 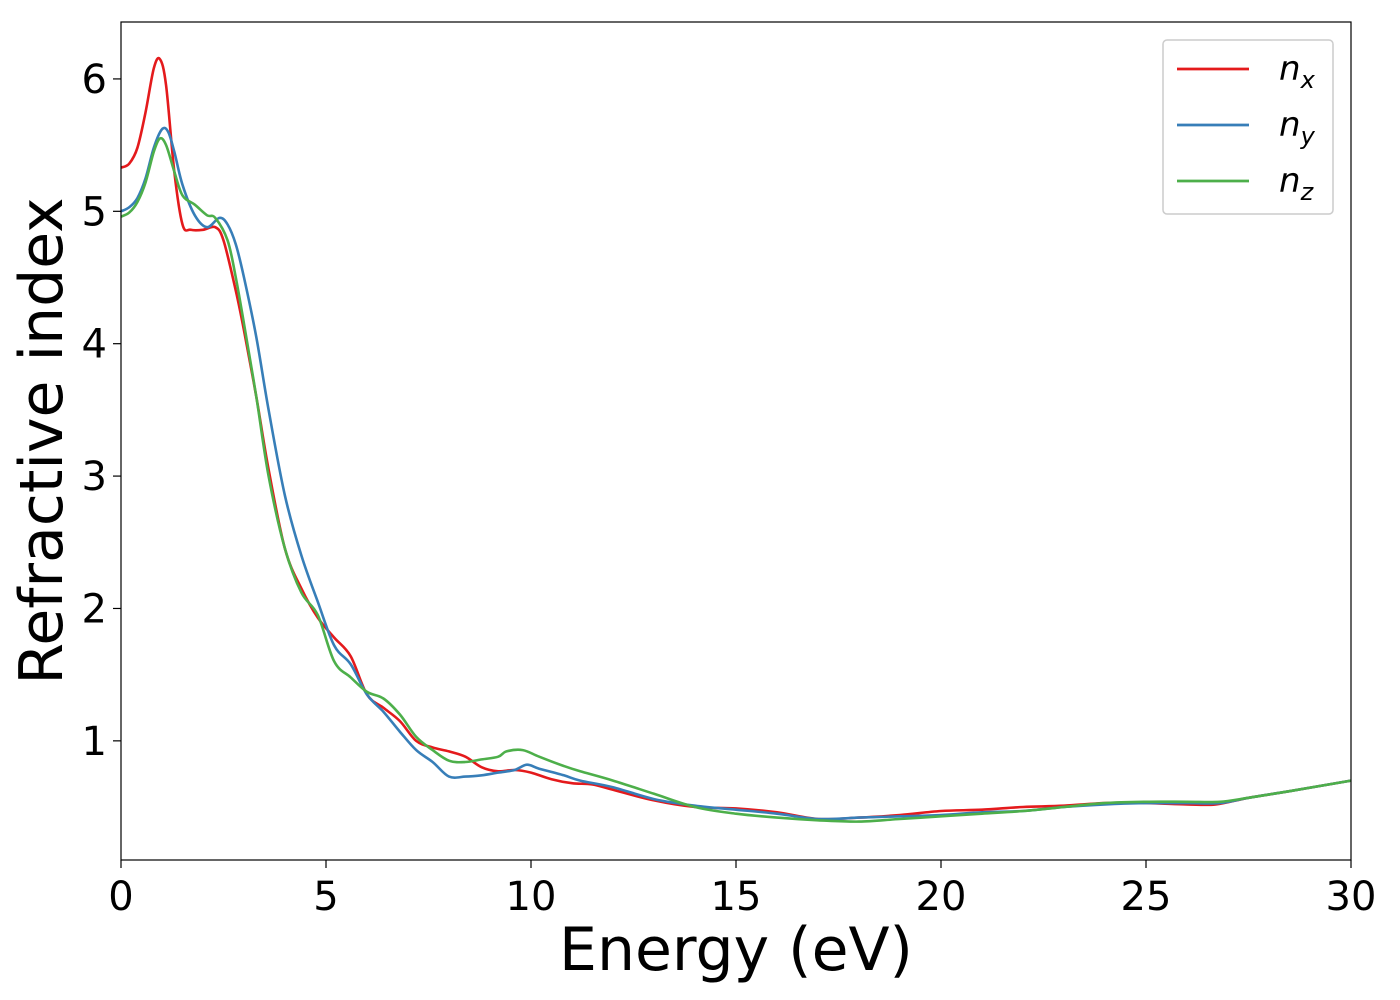 I want to click on x-tick-label: 10, so click(x=531, y=897).